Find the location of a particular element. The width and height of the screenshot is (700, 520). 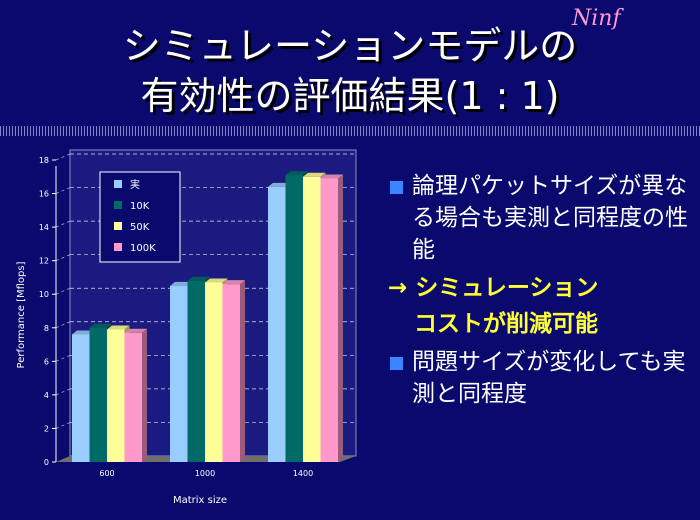

y-tick-label: 2 is located at coordinates (46, 428).